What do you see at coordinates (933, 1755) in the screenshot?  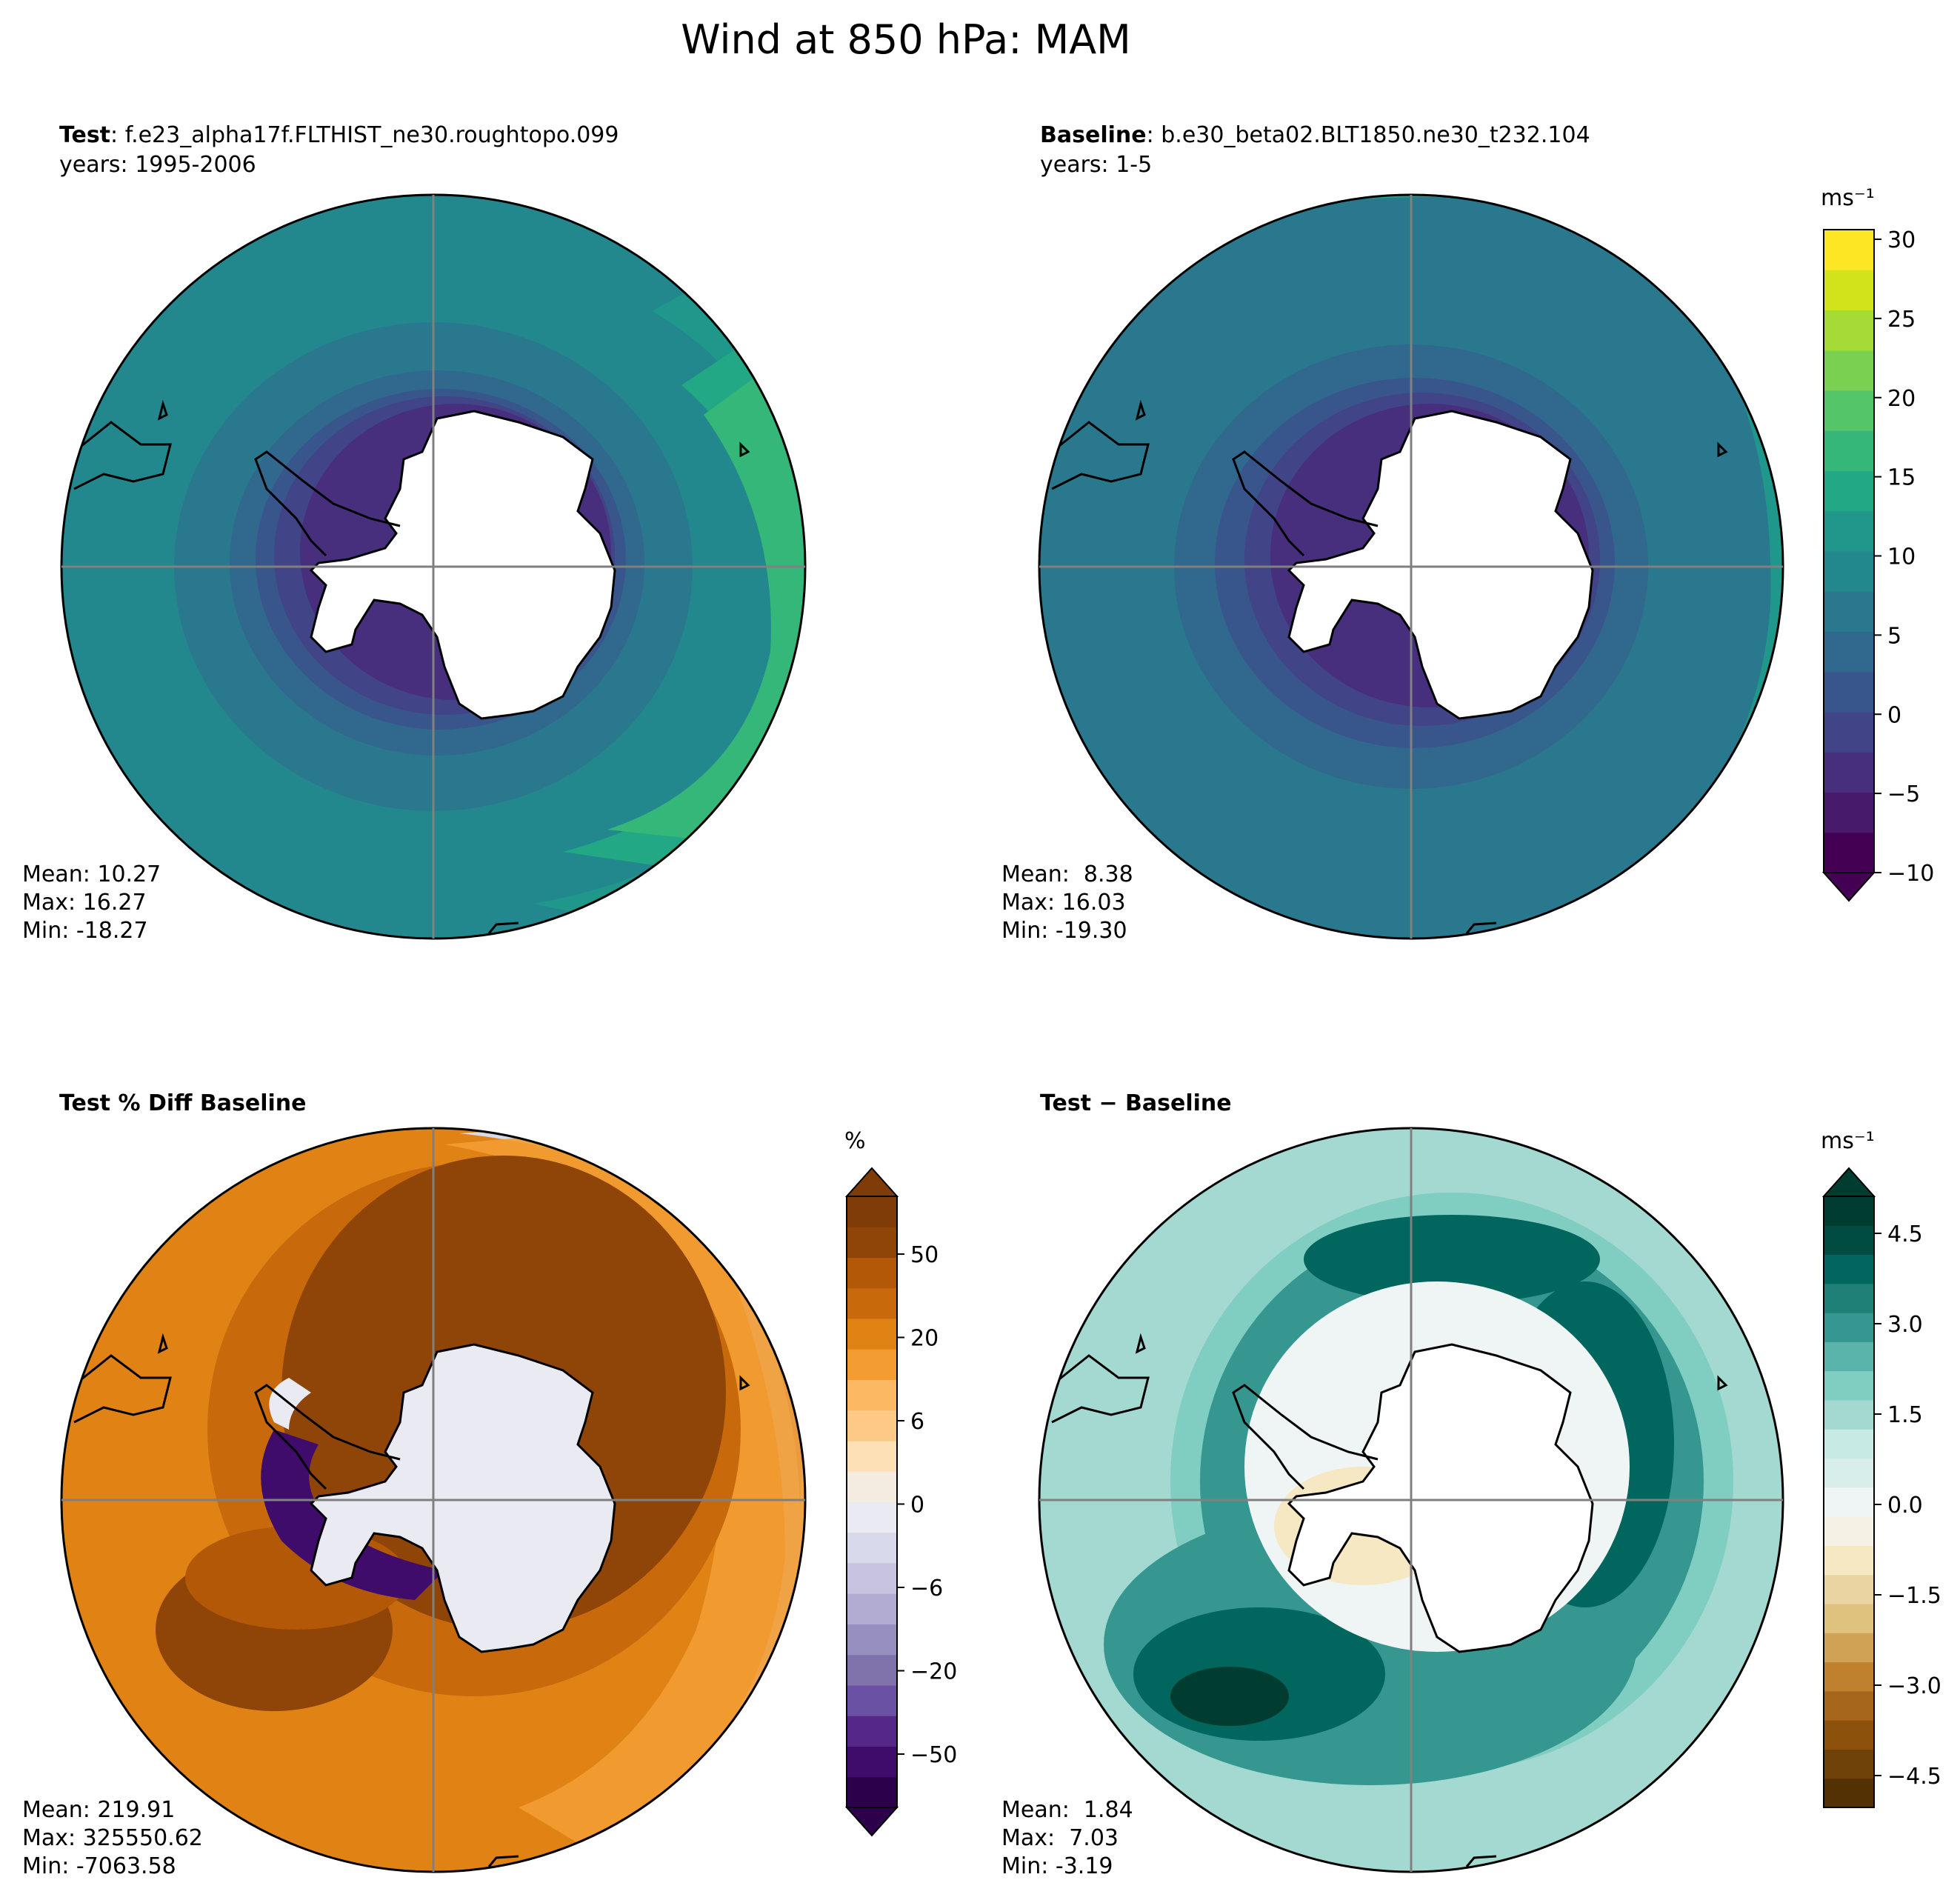 I see `colorbar-tick-label: −50` at bounding box center [933, 1755].